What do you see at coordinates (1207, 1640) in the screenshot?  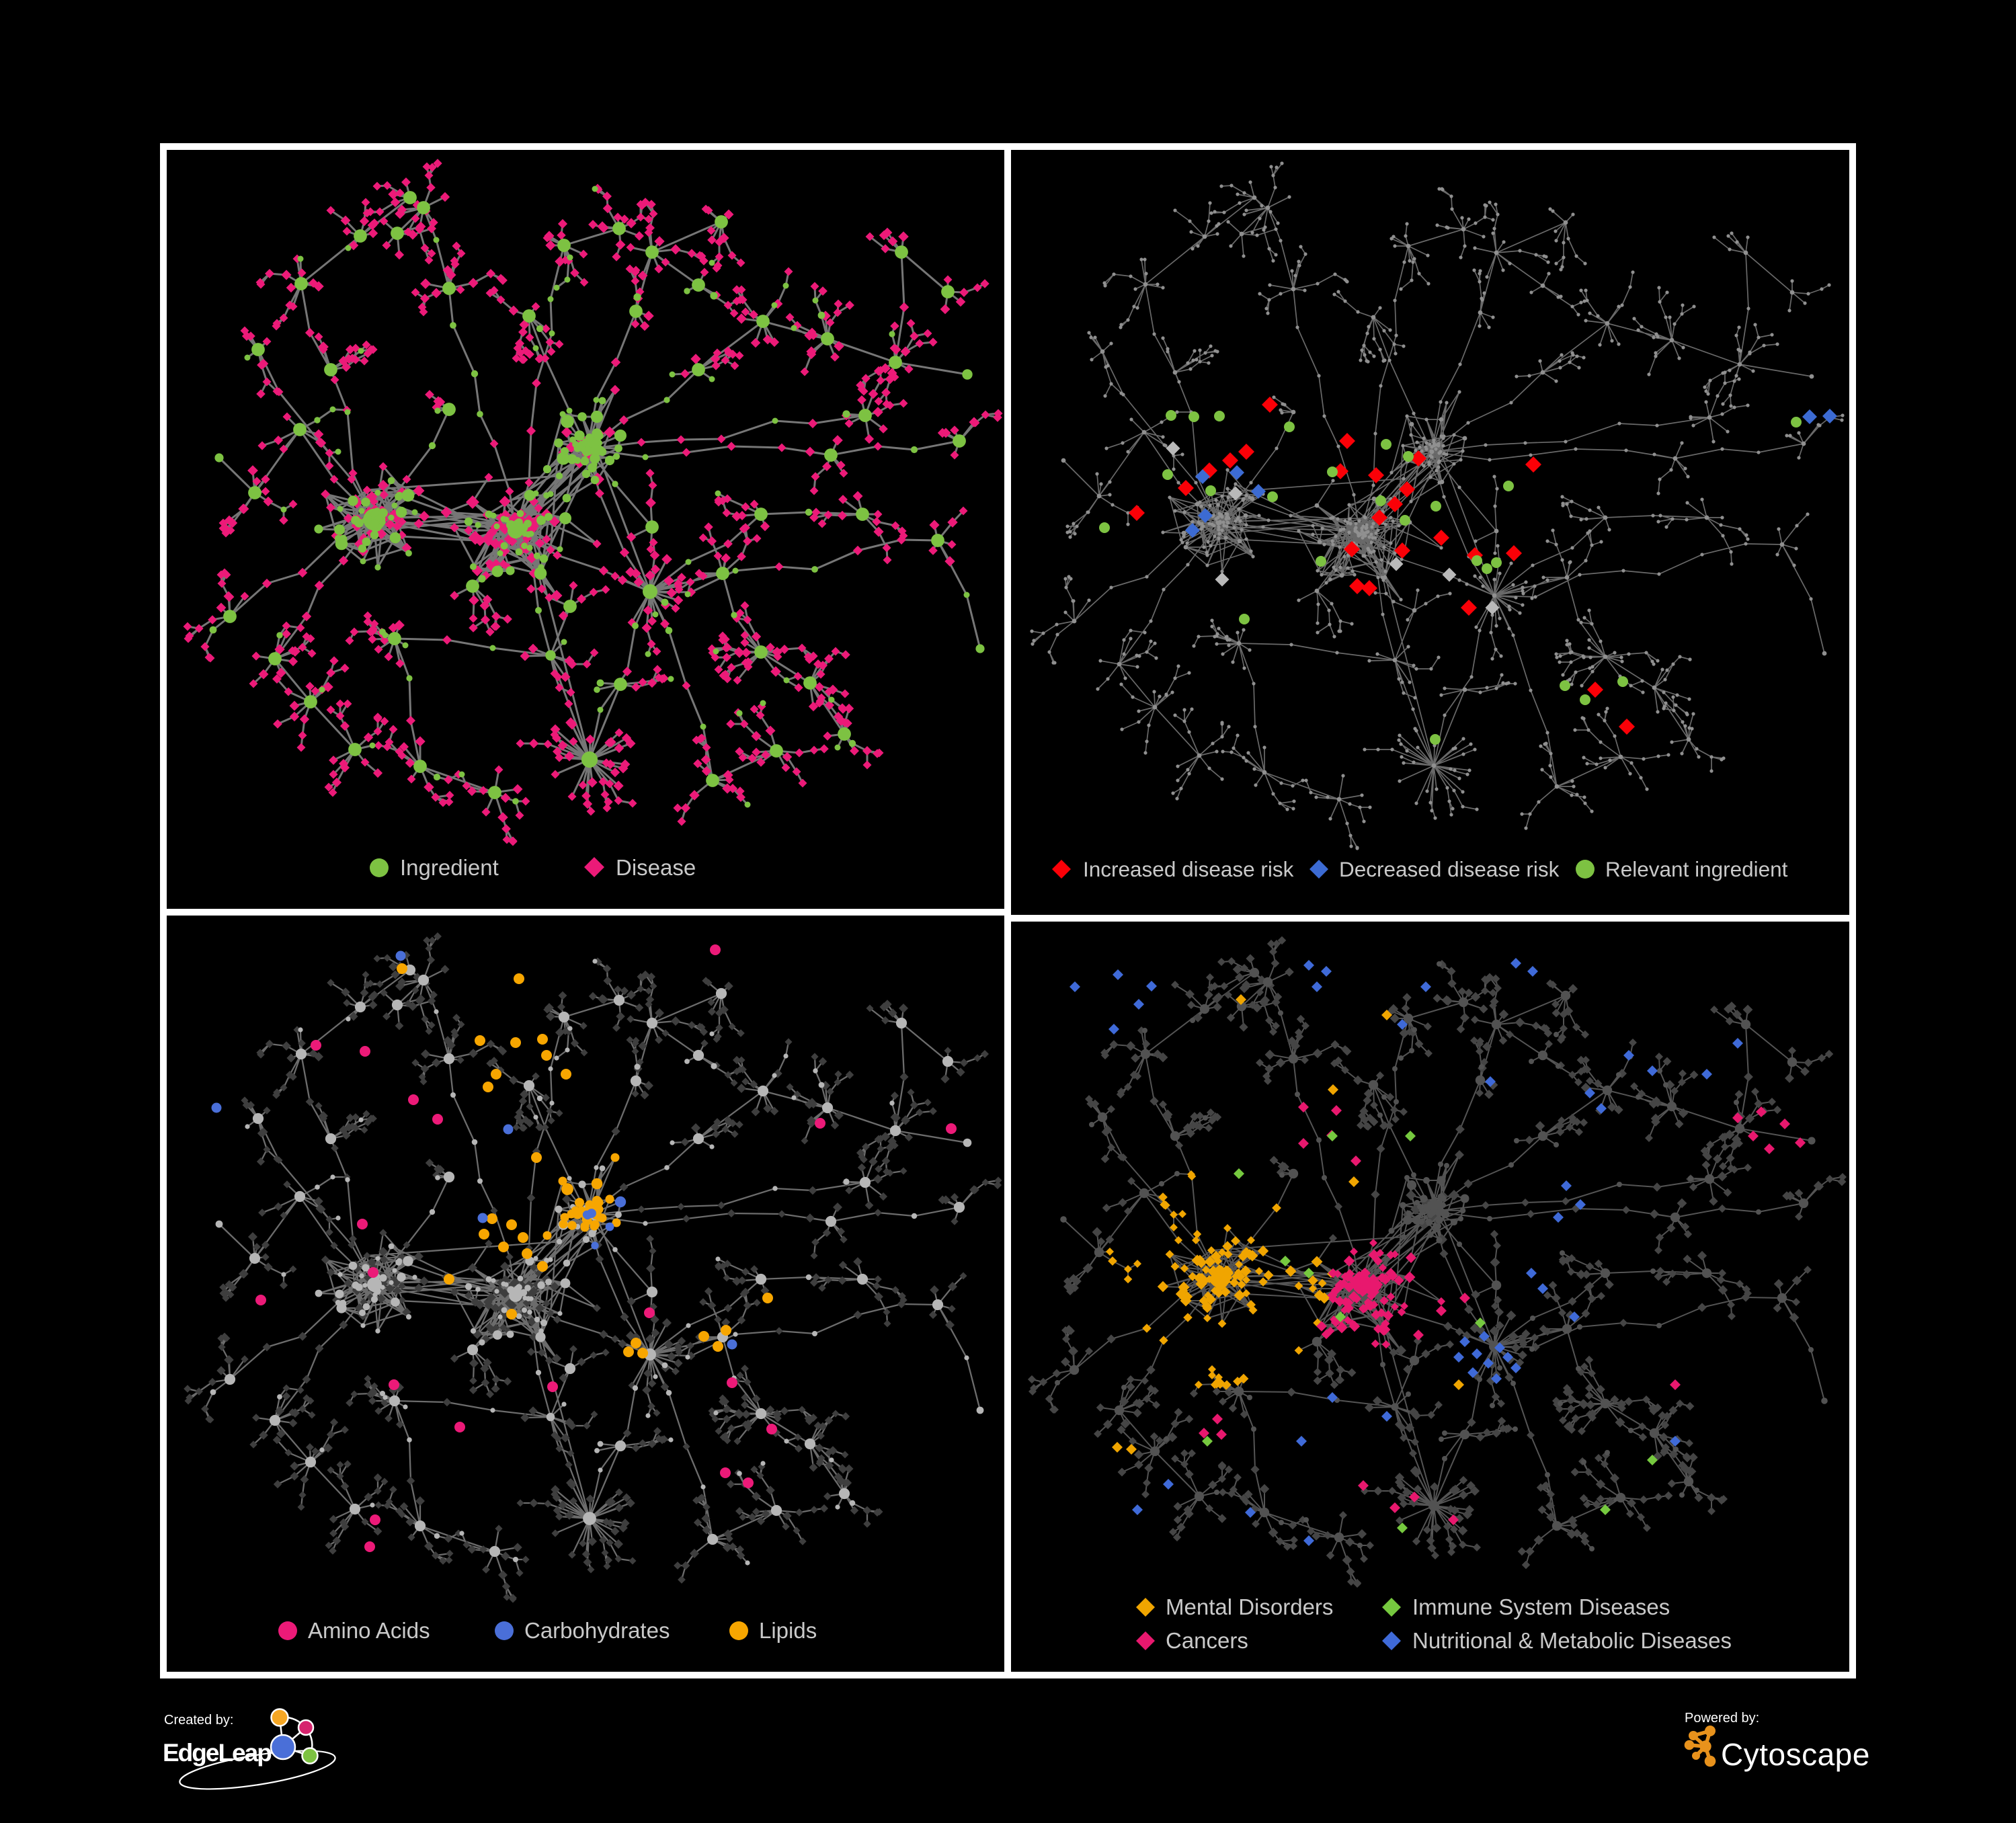 I see `svg-text: Cancers` at bounding box center [1207, 1640].